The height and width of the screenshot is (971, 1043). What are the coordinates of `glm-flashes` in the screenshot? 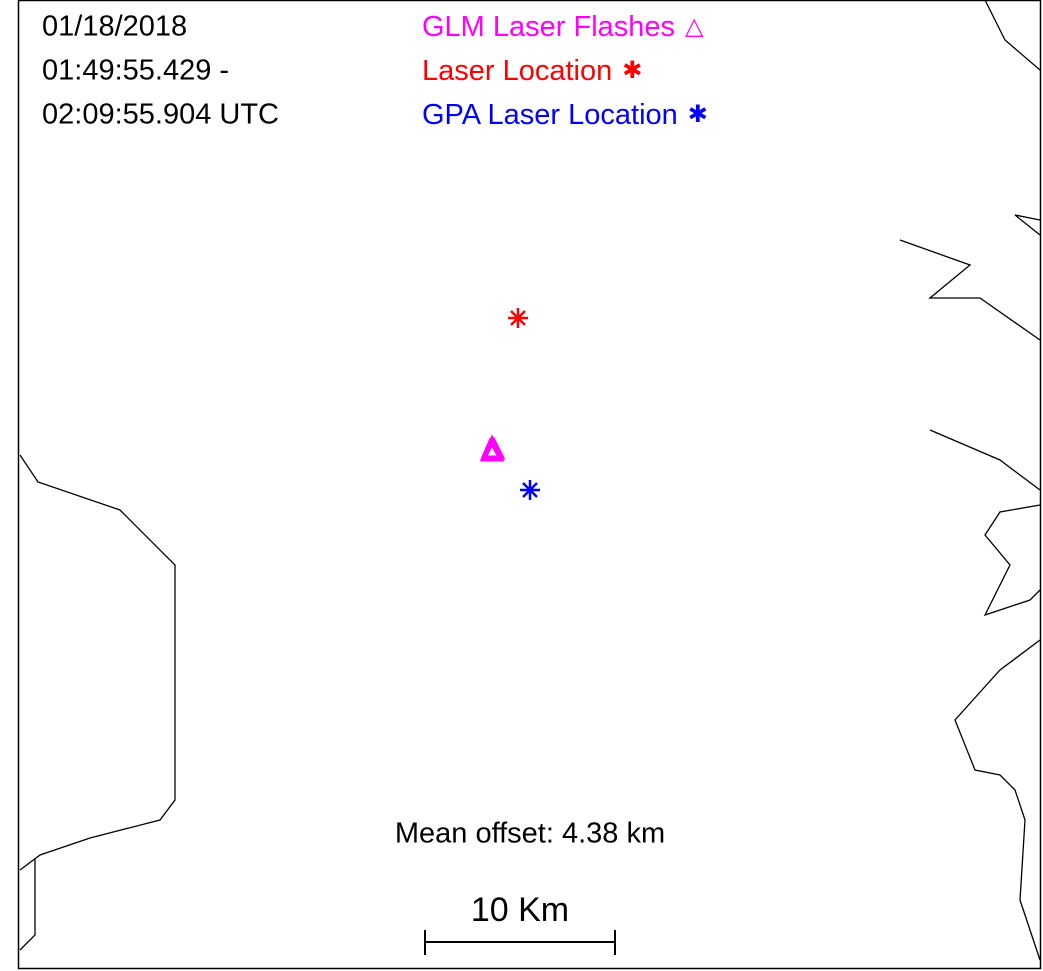 It's located at (492, 448).